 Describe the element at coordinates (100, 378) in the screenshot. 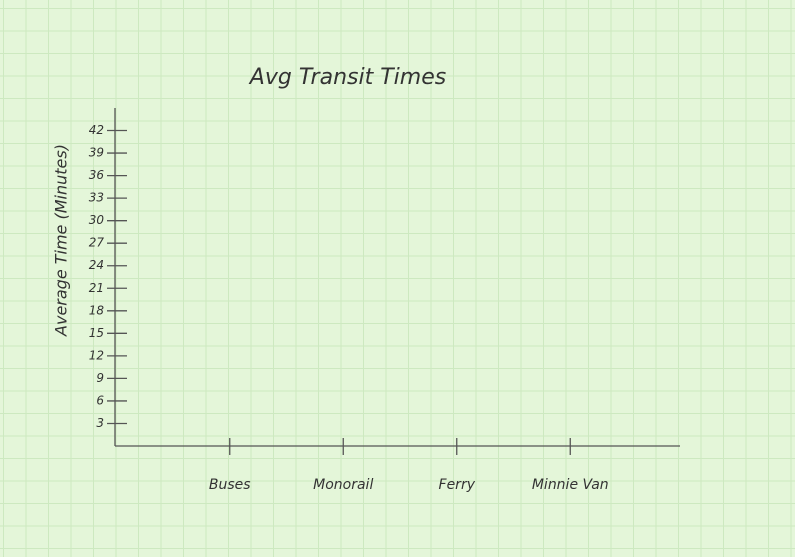

I see `y-tick-label: 9` at that location.